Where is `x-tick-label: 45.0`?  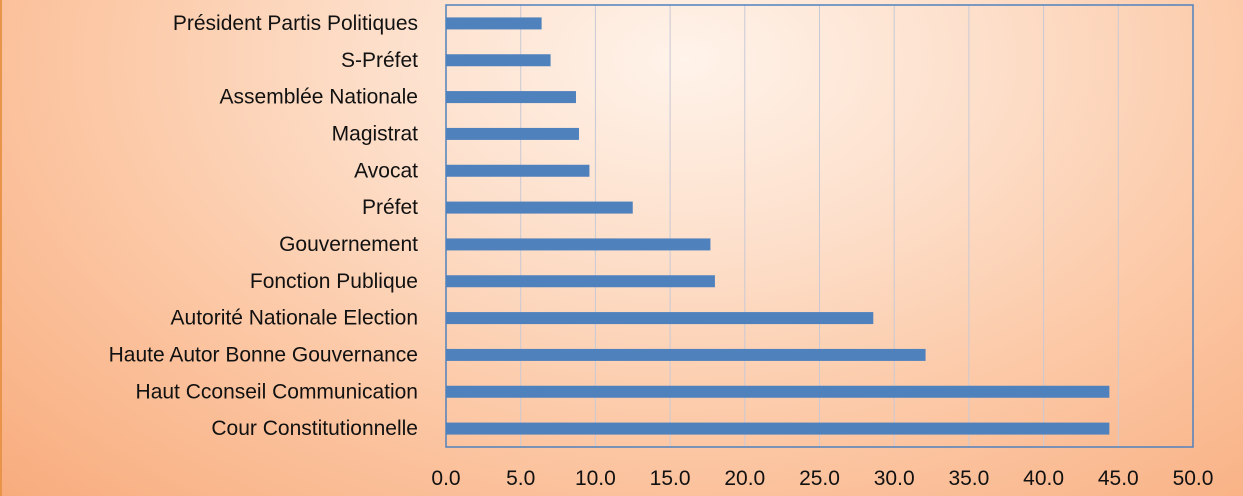 x-tick-label: 45.0 is located at coordinates (1118, 478).